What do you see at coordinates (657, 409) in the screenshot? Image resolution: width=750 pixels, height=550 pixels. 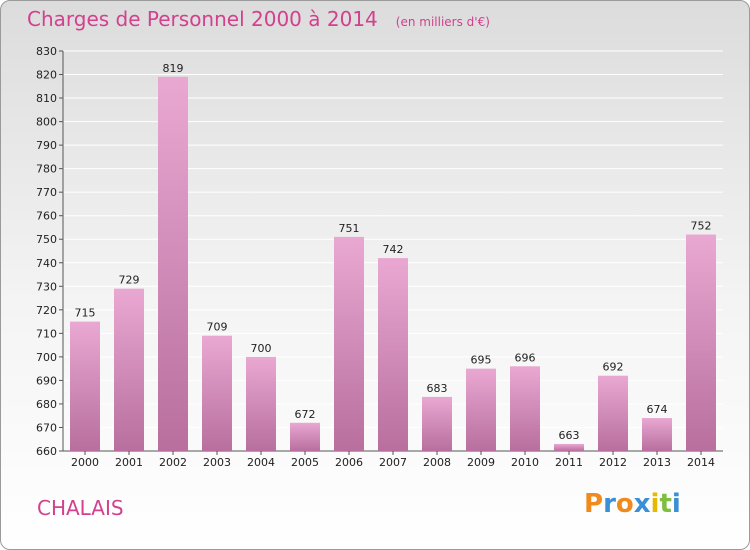 I see `data-label: 674` at bounding box center [657, 409].